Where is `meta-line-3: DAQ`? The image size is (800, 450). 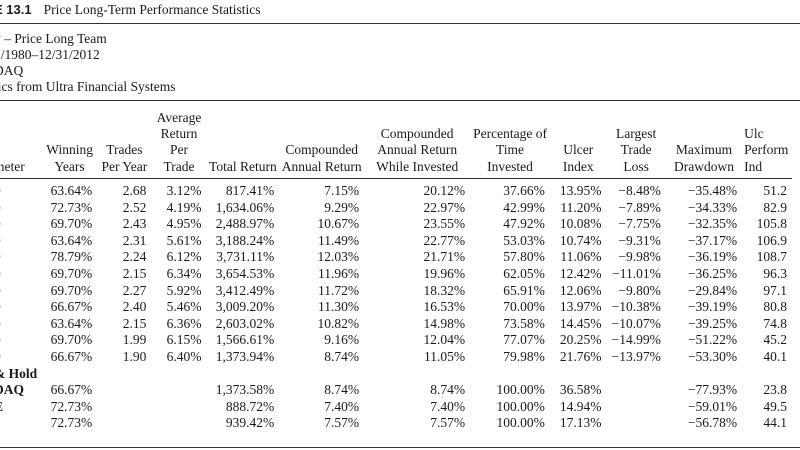 meta-line-3: DAQ is located at coordinates (12, 70).